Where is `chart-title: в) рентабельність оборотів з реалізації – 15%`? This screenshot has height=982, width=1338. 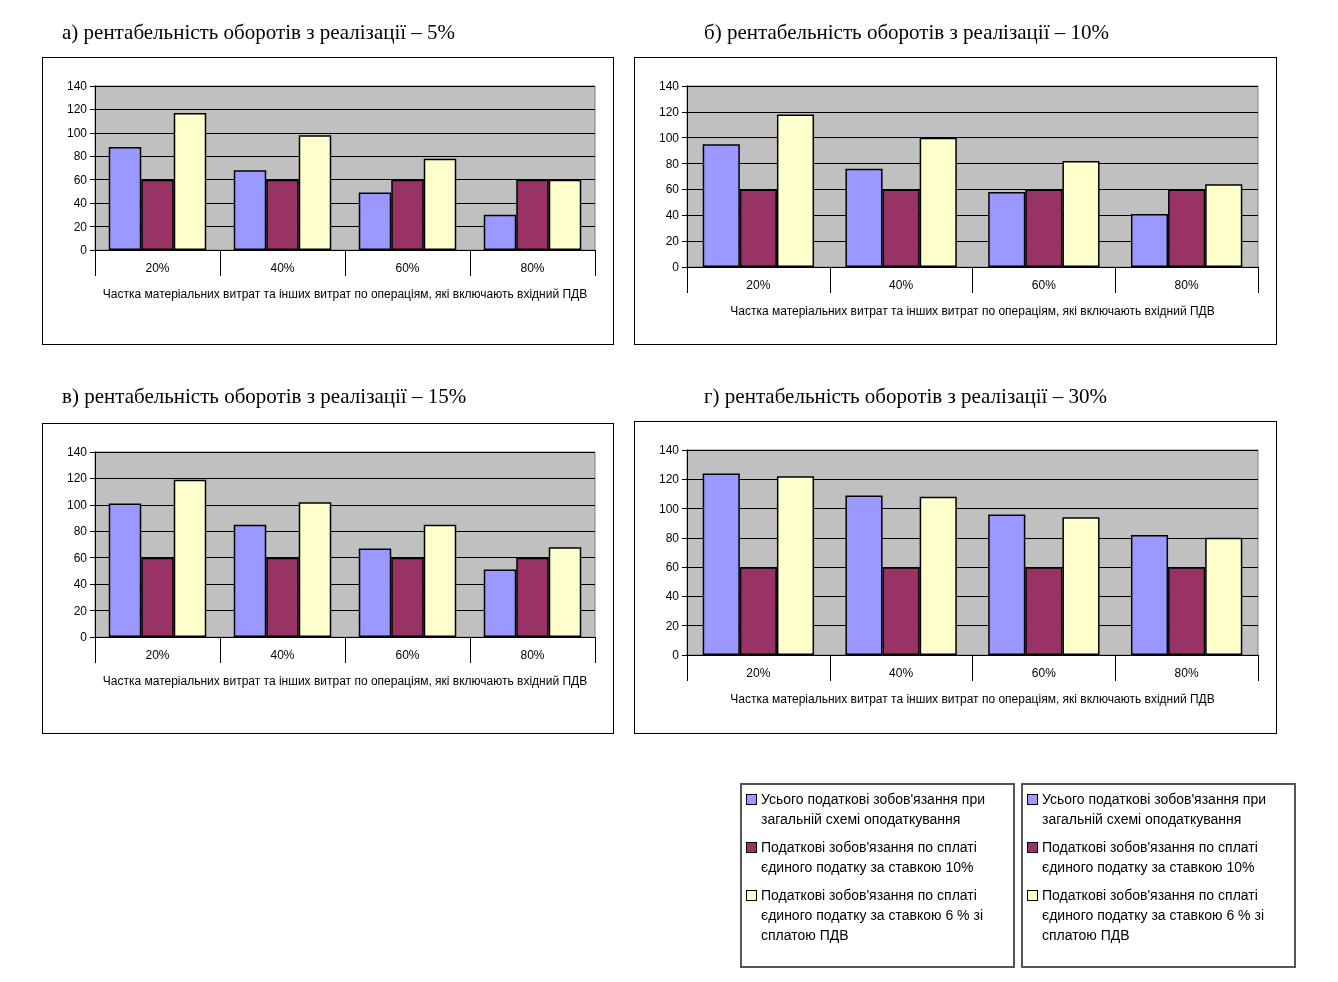
chart-title: в) рентабельність оборотів з реалізації – 15% is located at coordinates (264, 396).